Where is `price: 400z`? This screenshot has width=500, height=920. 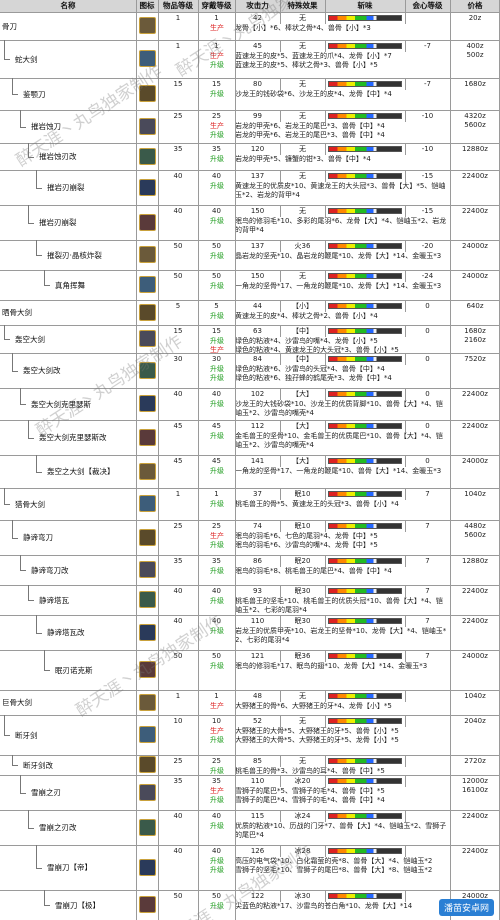
price: 400z is located at coordinates (475, 46).